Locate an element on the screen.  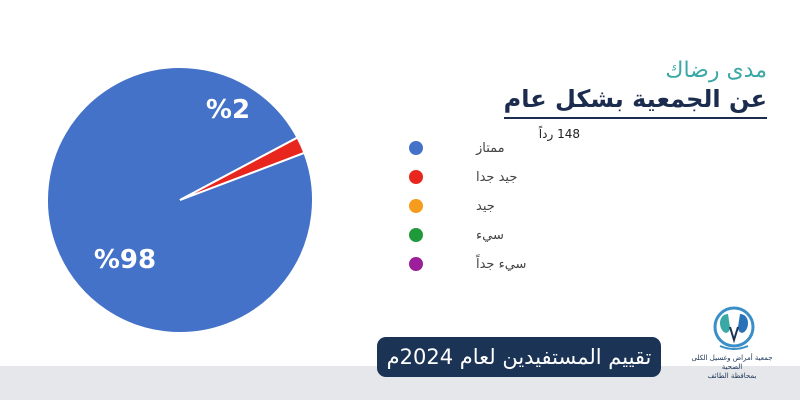
slice-value-label-1: %98 is located at coordinates (125, 260).